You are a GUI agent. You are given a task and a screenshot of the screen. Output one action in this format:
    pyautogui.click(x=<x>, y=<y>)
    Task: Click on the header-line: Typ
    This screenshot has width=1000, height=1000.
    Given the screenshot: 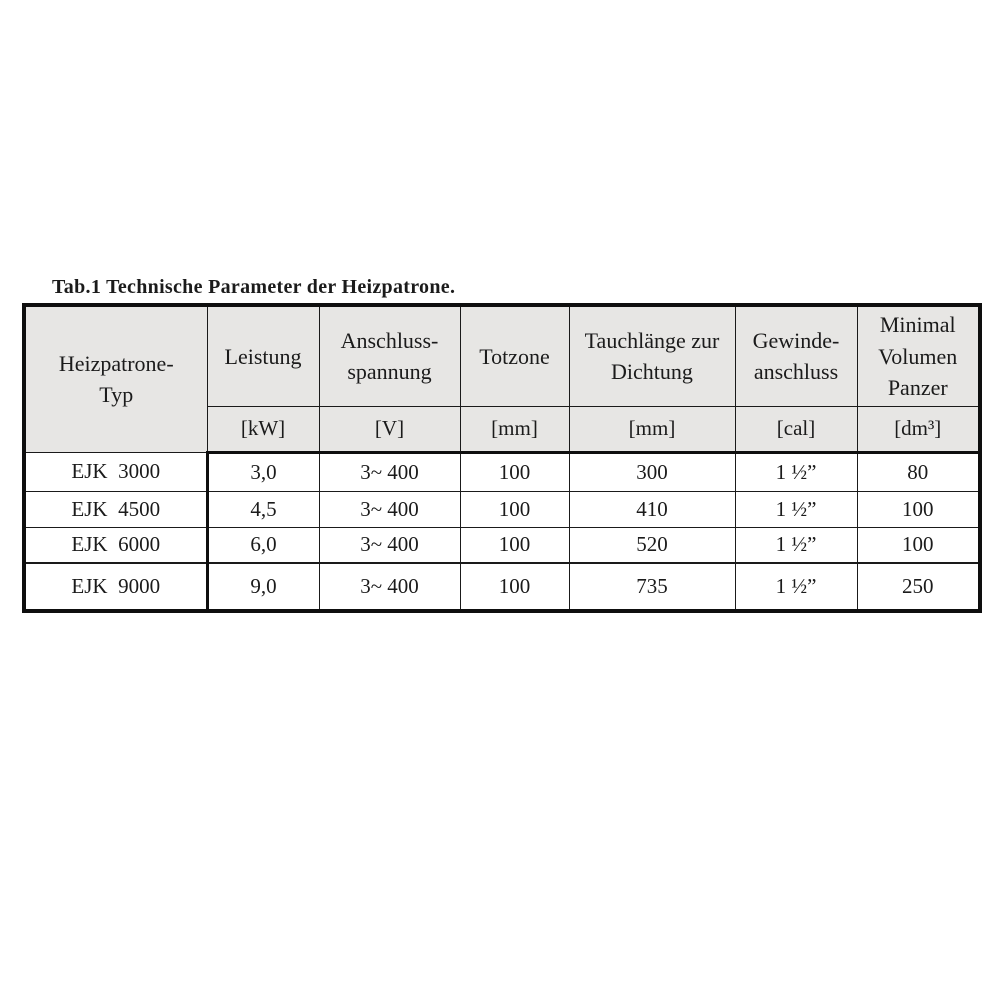 What is the action you would take?
    pyautogui.click(x=116, y=395)
    